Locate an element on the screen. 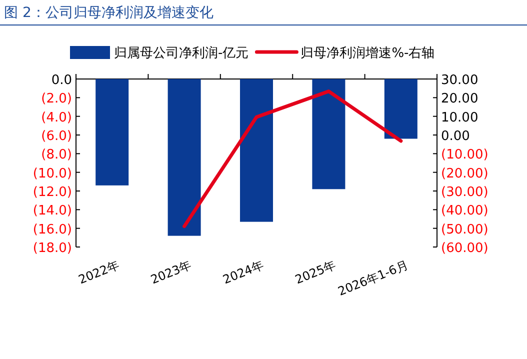 The image size is (527, 359). y-tick-label: (2.0) is located at coordinates (56, 99).